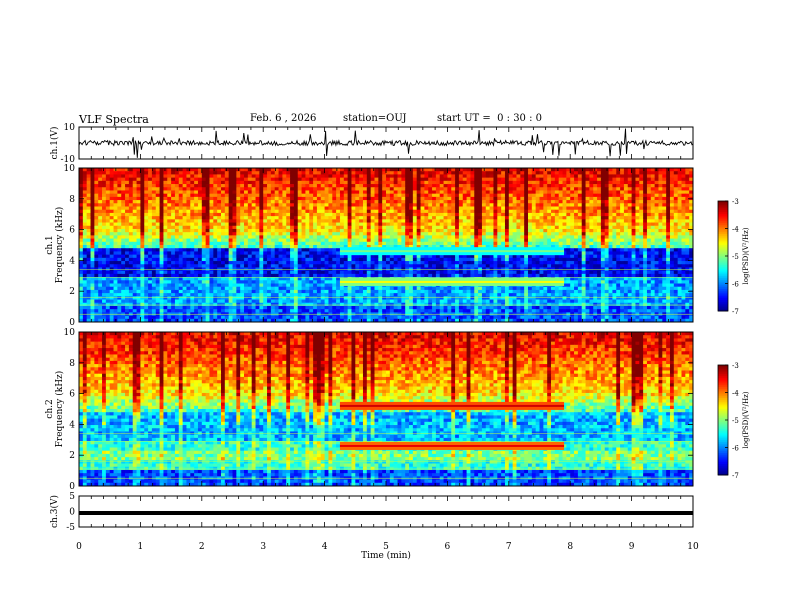  I want to click on x-tick-label: 5, so click(386, 547).